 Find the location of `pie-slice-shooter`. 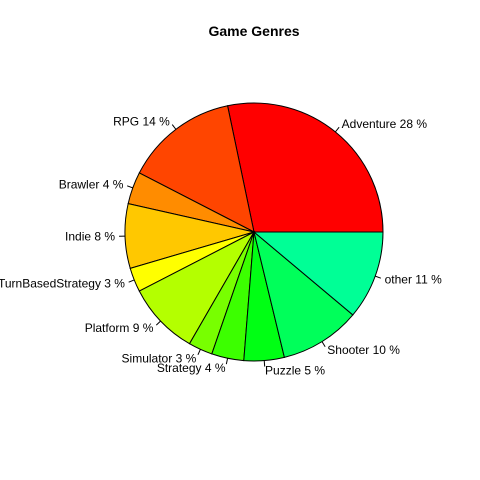

pie-slice-shooter is located at coordinates (303, 294).